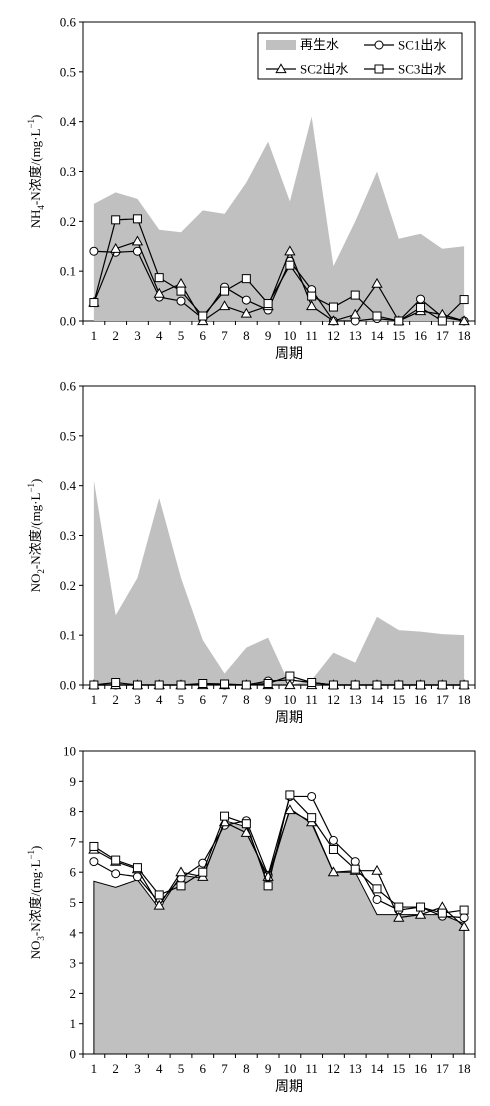 The width and height of the screenshot is (490, 1106). What do you see at coordinates (289, 718) in the screenshot?
I see `x-axis-title: 周期` at bounding box center [289, 718].